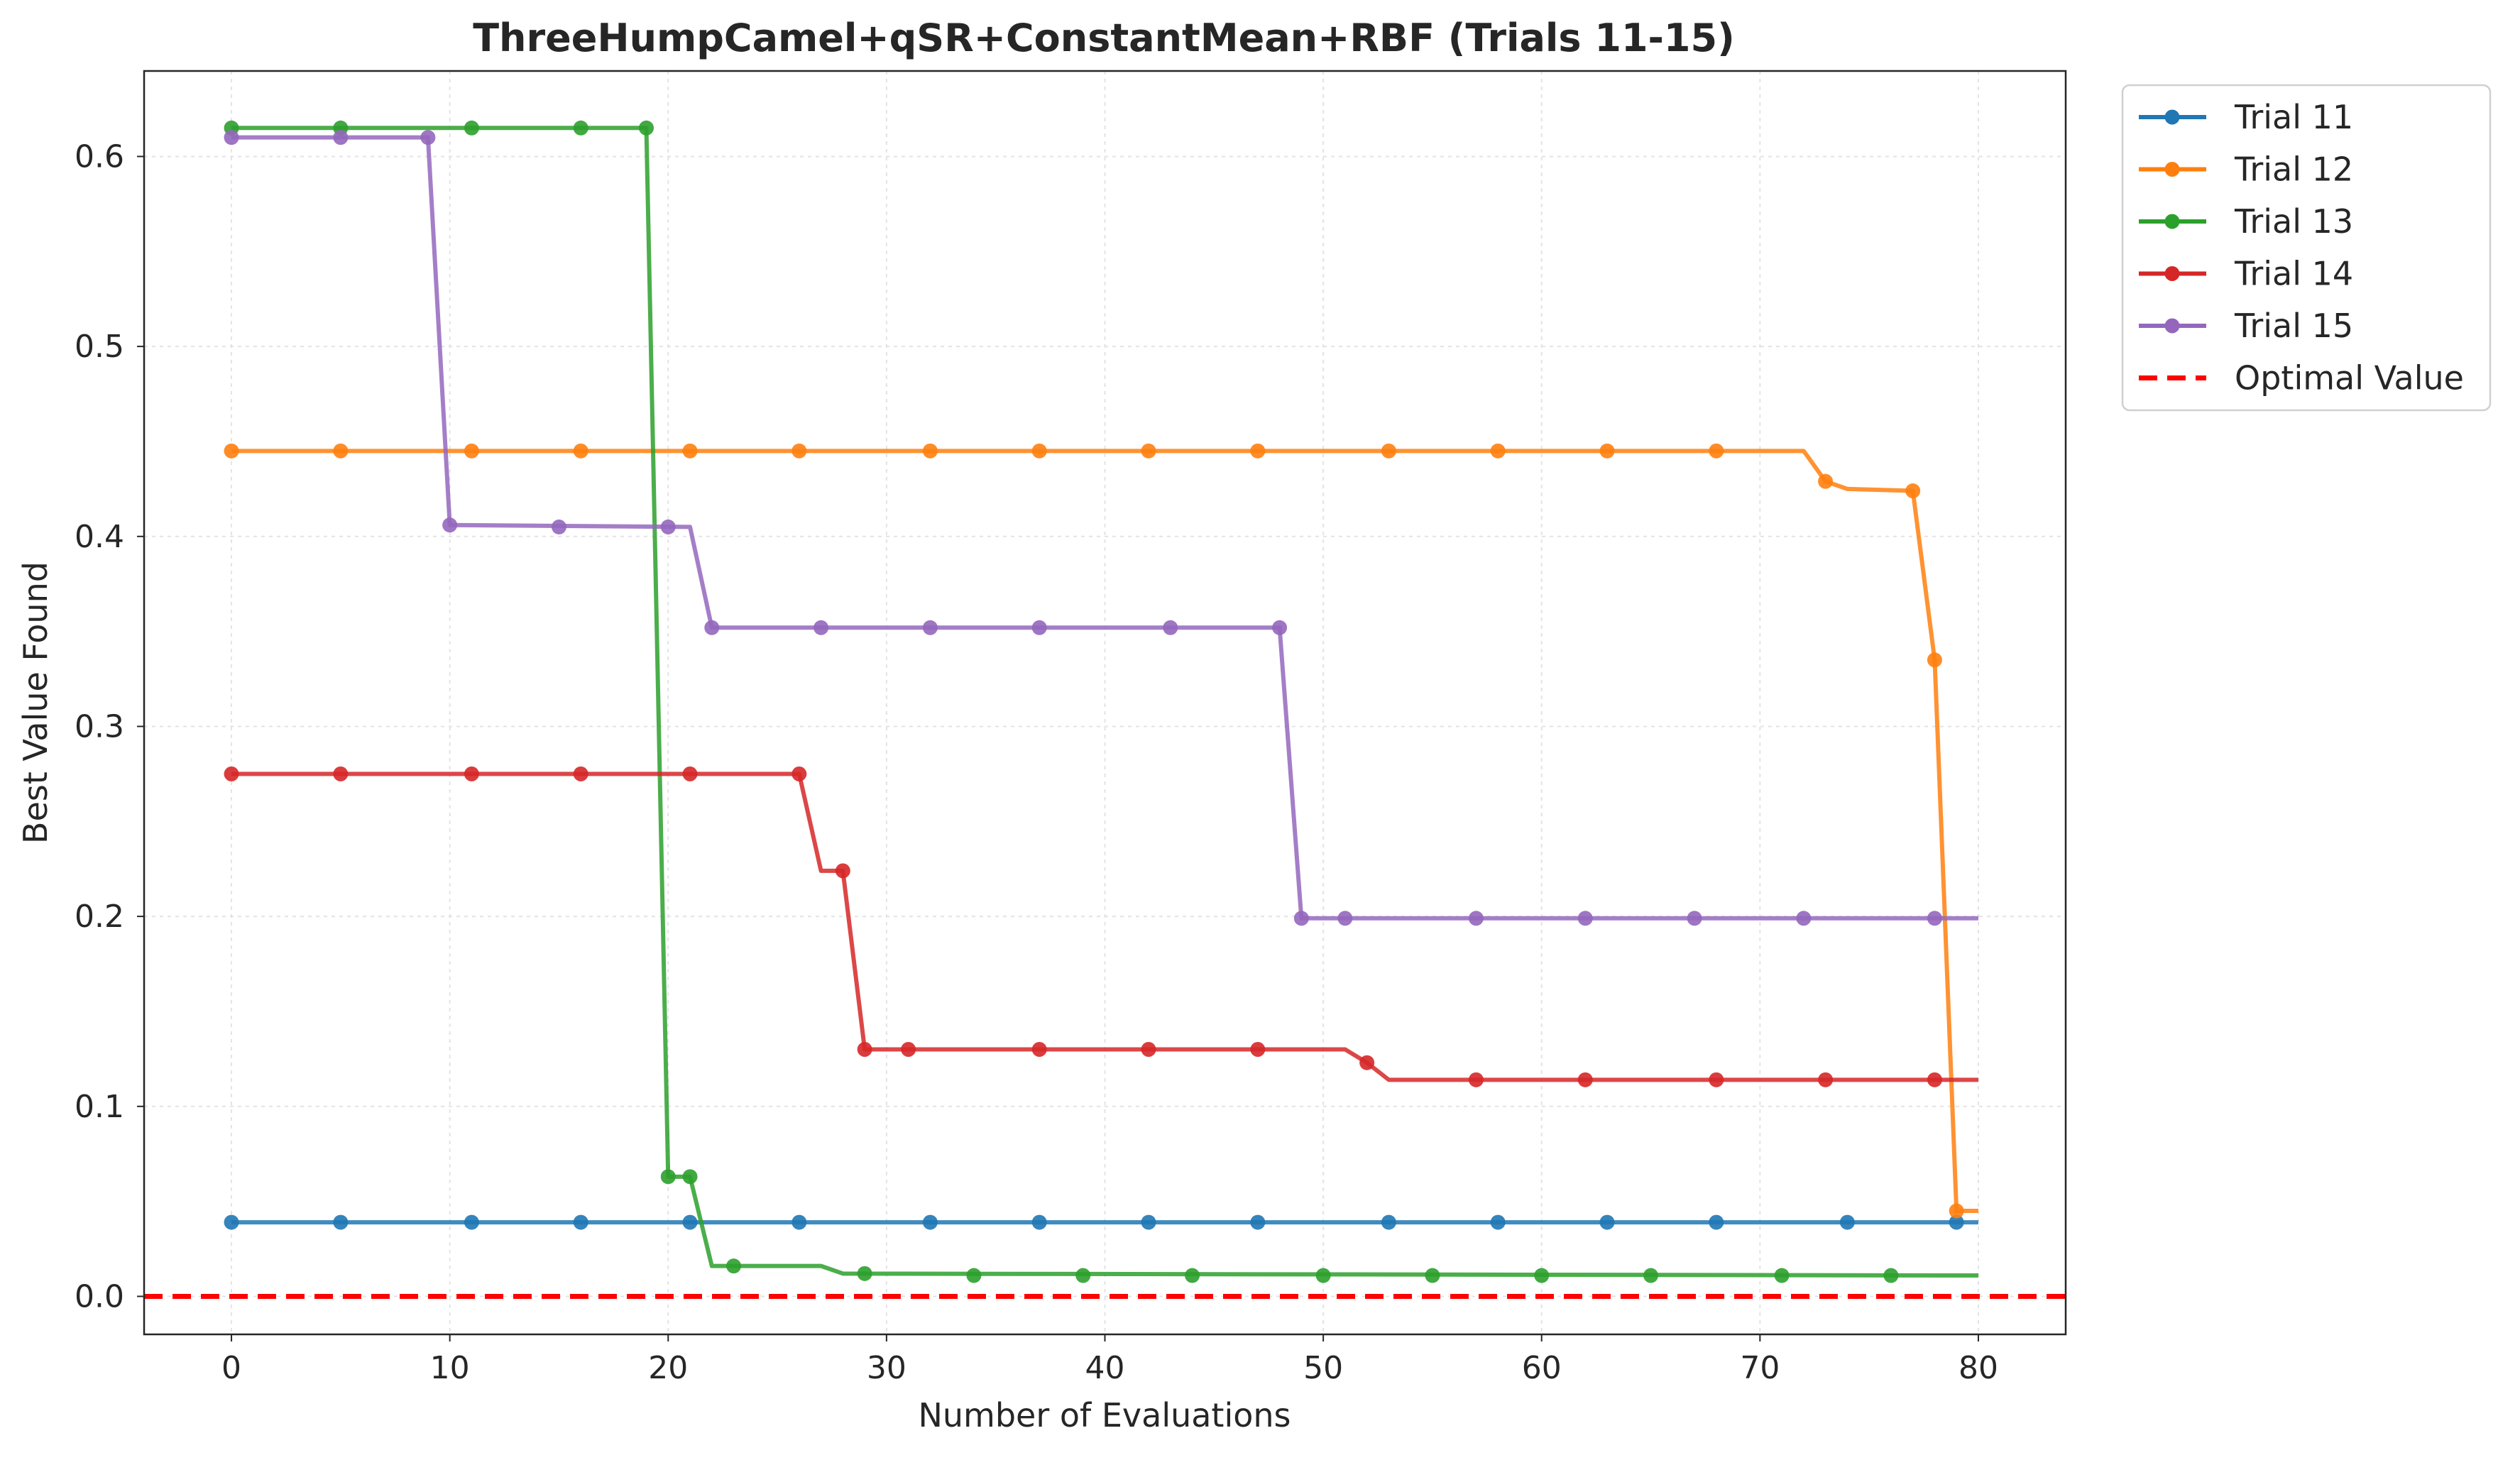  I want to click on x-tick-label: 70, so click(1760, 1368).